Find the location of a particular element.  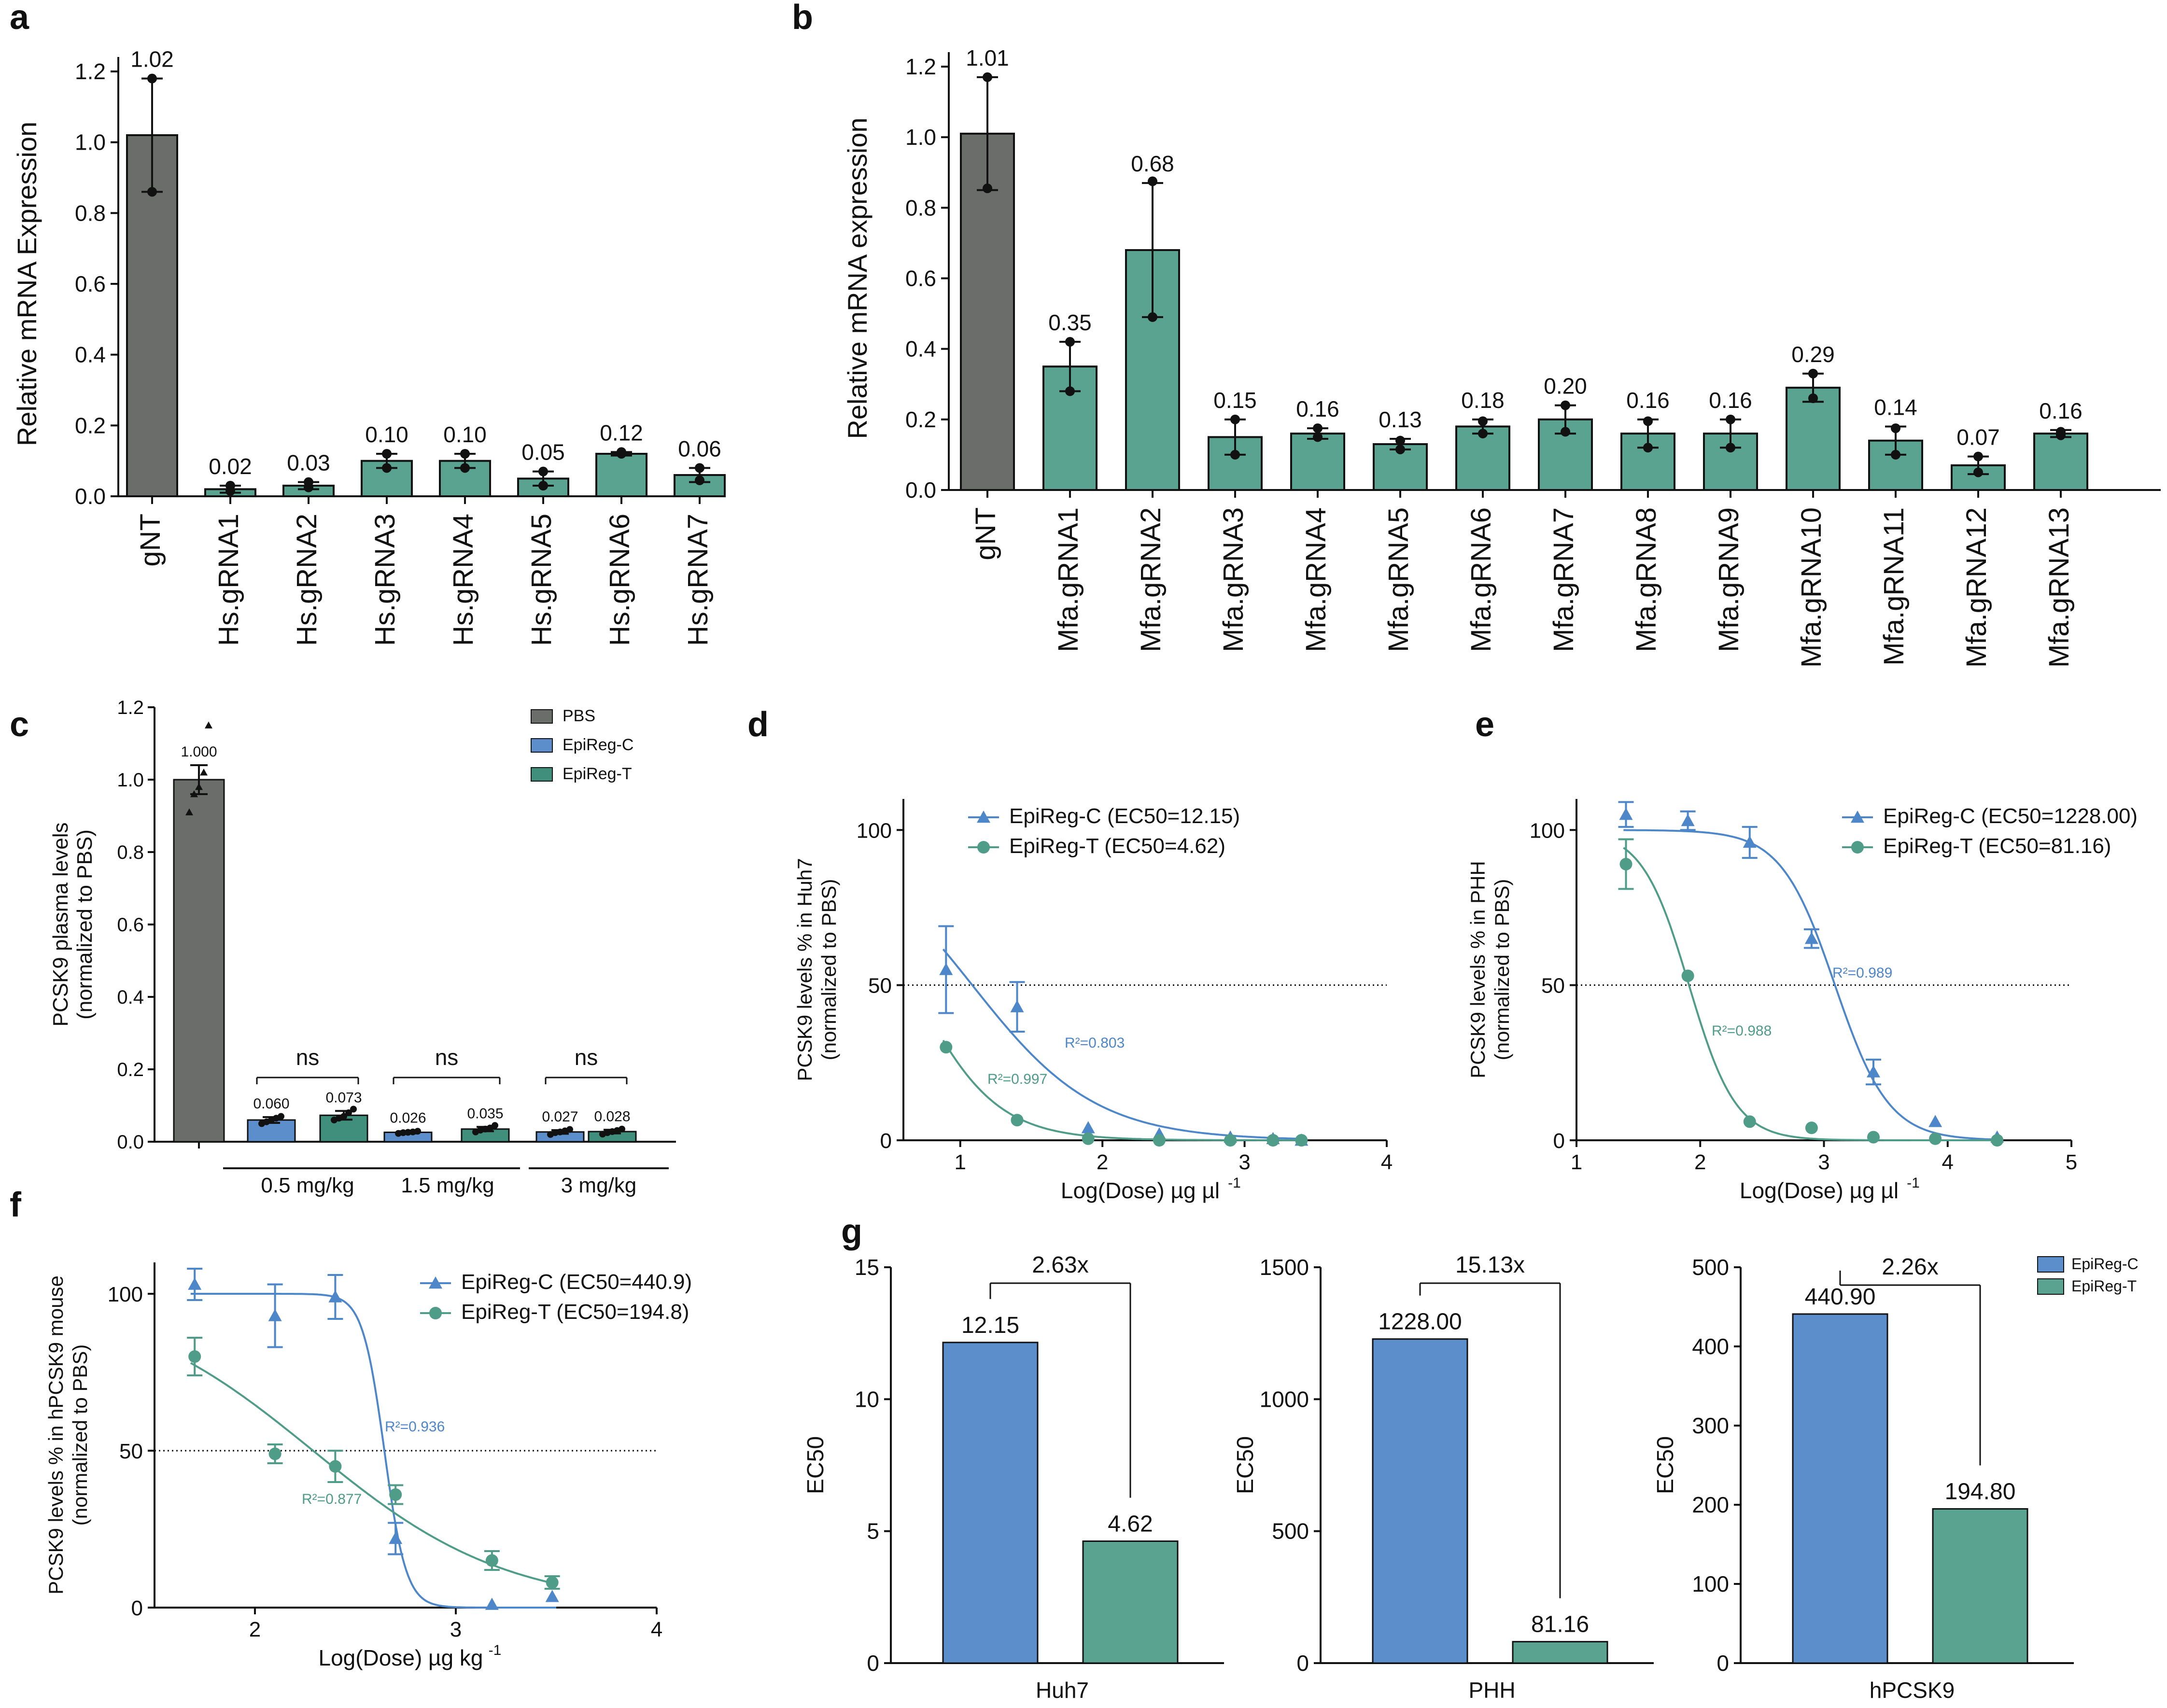

value-label: 0.028 is located at coordinates (612, 1116).